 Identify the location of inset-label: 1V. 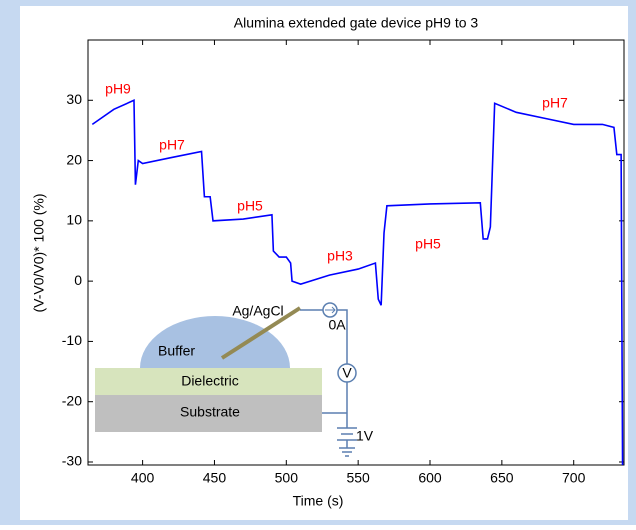
(365, 436).